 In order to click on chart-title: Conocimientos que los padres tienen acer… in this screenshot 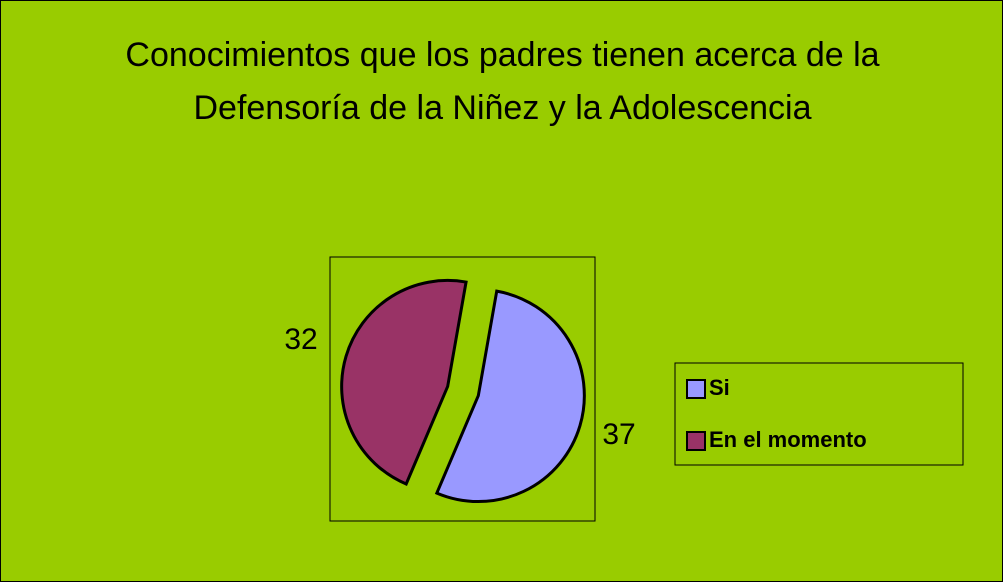, I will do `click(502, 81)`.